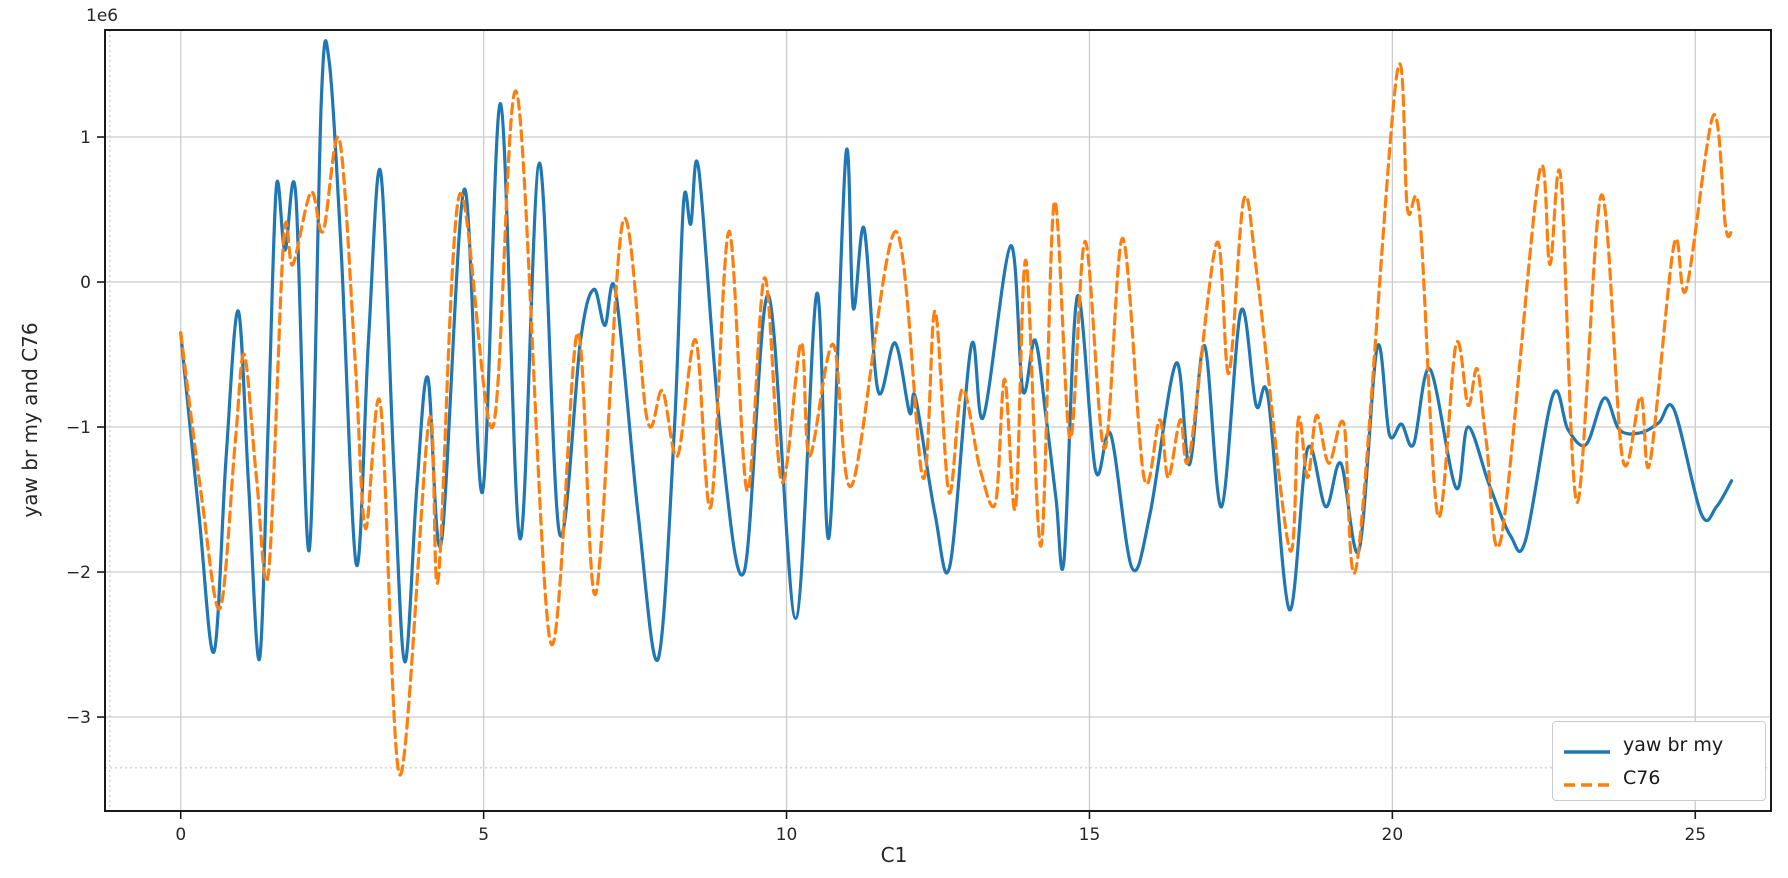 The width and height of the screenshot is (1788, 878). Describe the element at coordinates (894, 855) in the screenshot. I see `x-axis-label: C1` at that location.